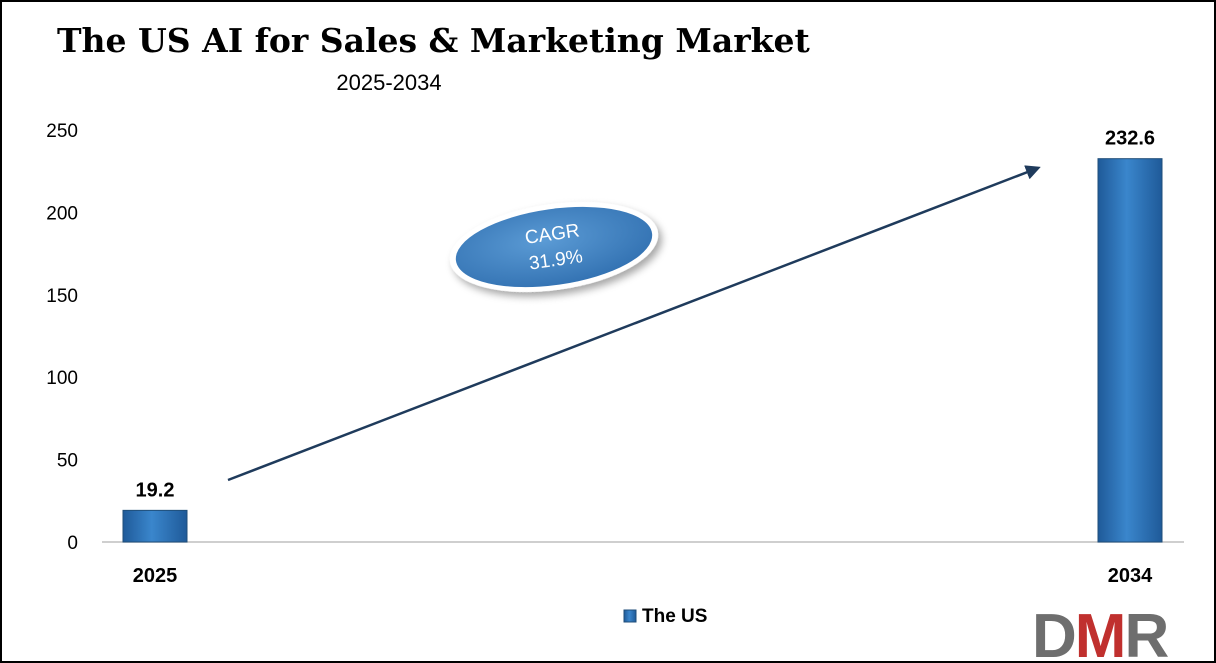  What do you see at coordinates (630, 616) in the screenshot?
I see `legend-swatch` at bounding box center [630, 616].